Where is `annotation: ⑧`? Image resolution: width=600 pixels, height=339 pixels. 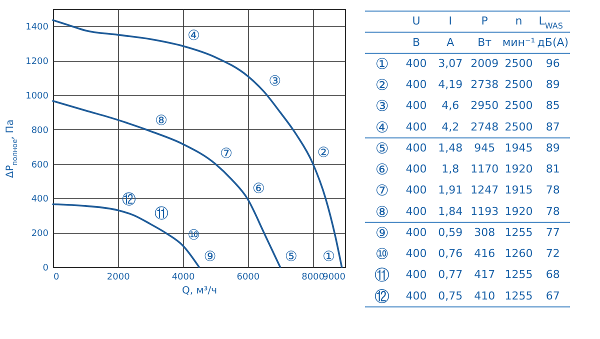
annotation: ⑧ is located at coordinates (161, 121).